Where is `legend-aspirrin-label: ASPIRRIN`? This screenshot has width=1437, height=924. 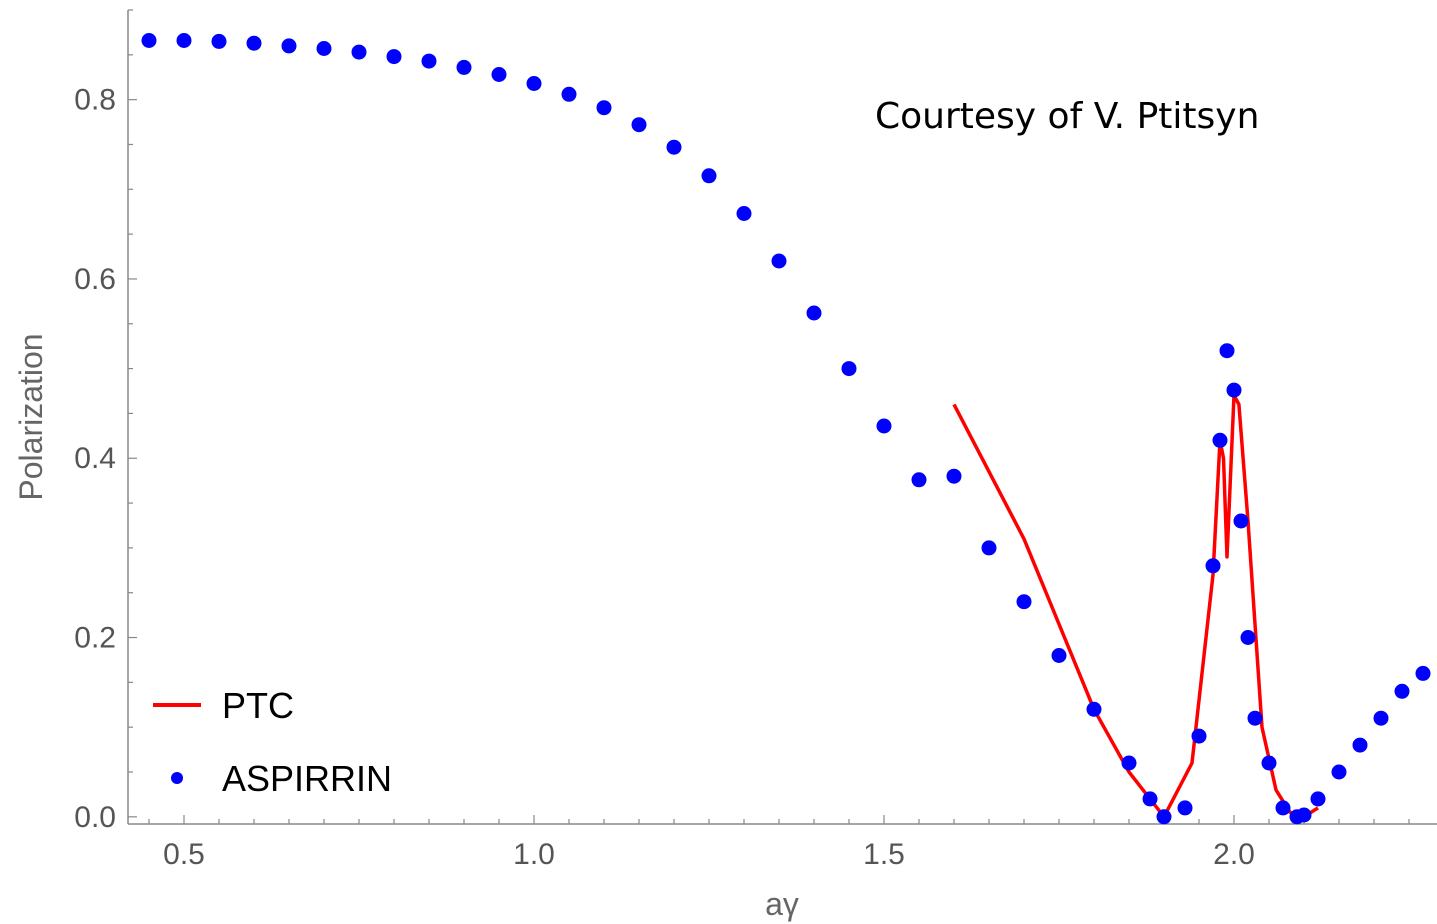
legend-aspirrin-label: ASPIRRIN is located at coordinates (307, 778).